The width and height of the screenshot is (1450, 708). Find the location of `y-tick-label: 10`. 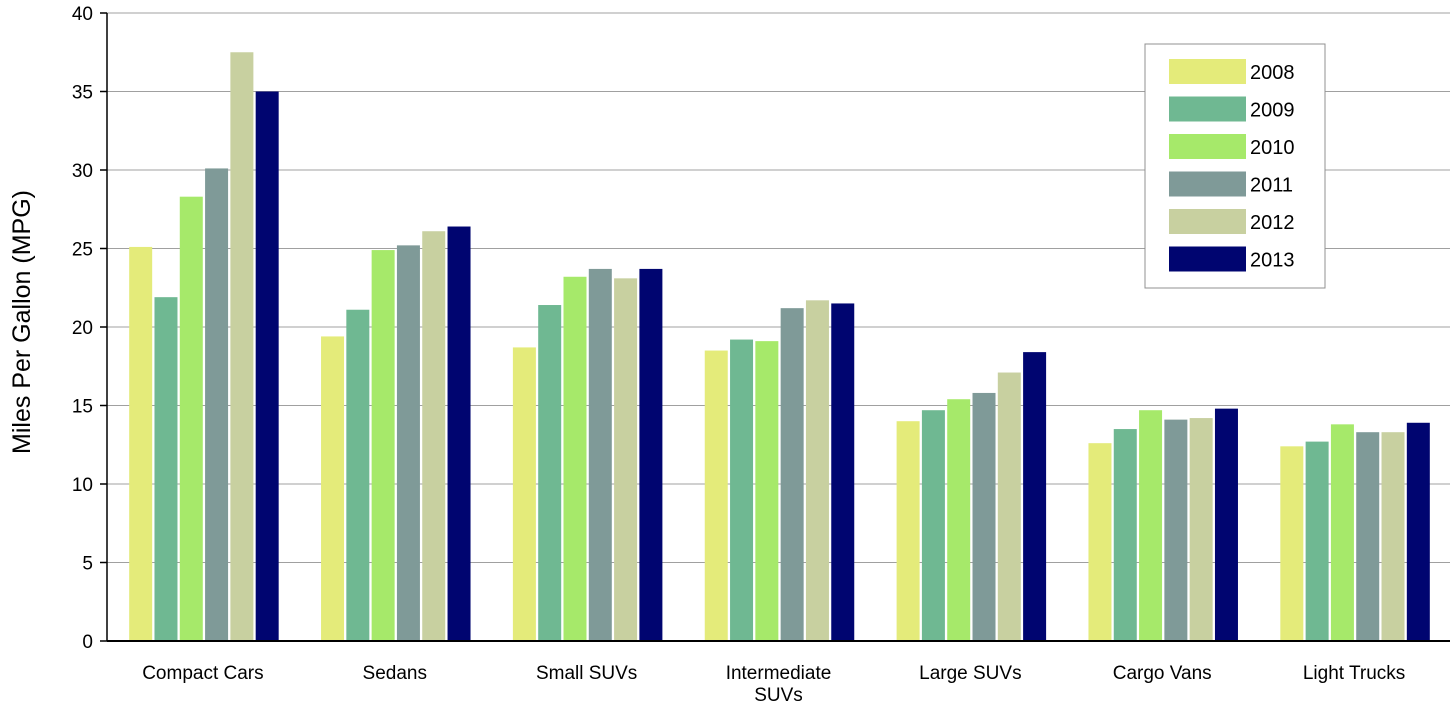

y-tick-label: 10 is located at coordinates (82, 485).